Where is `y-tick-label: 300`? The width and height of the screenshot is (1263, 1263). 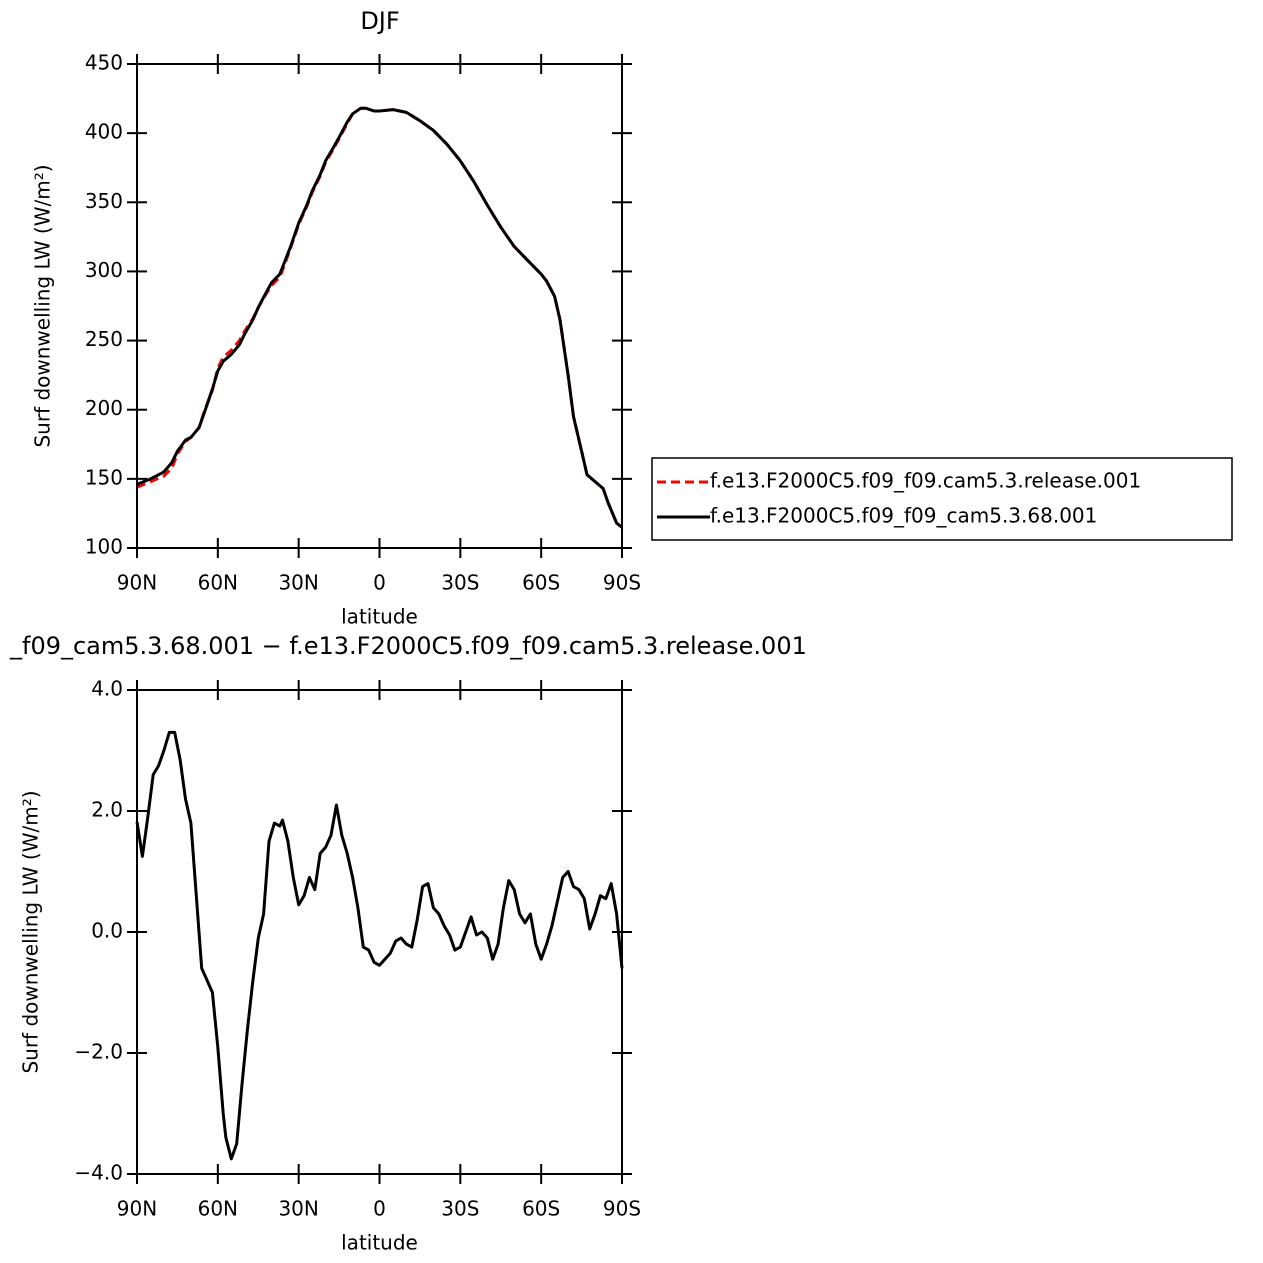 y-tick-label: 300 is located at coordinates (104, 270).